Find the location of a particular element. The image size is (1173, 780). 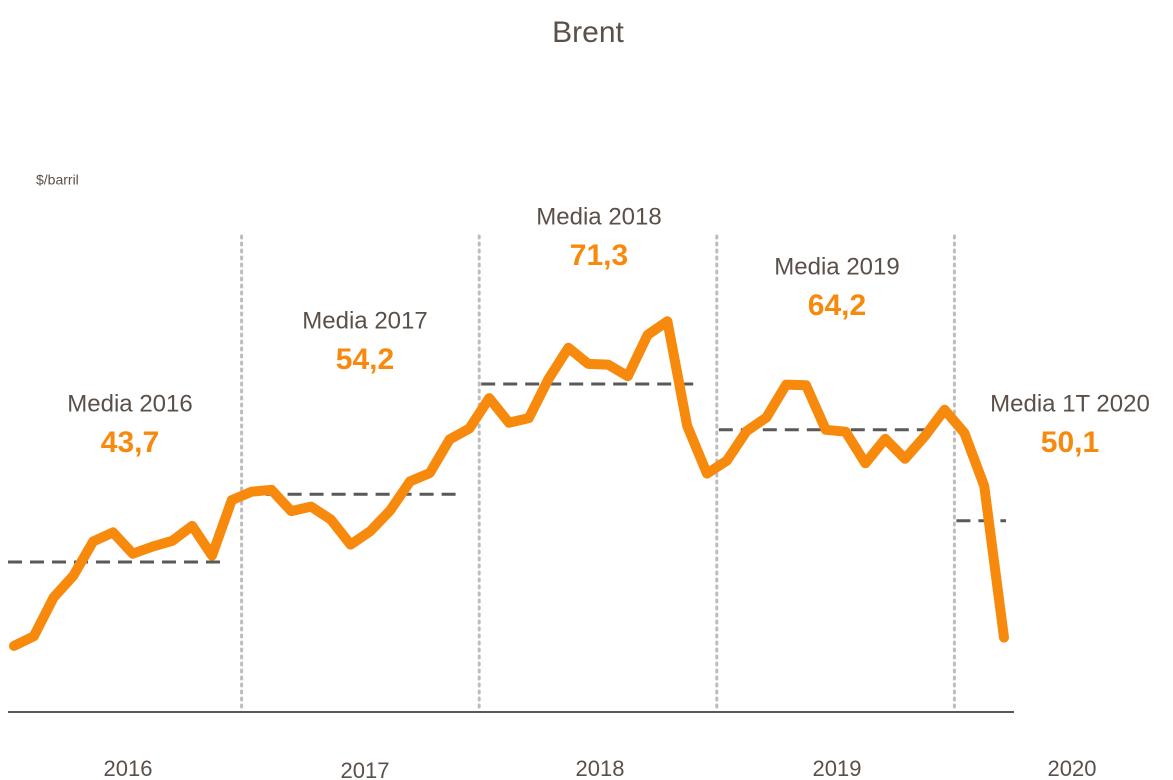

average-label: Media 2017 is located at coordinates (364, 320).